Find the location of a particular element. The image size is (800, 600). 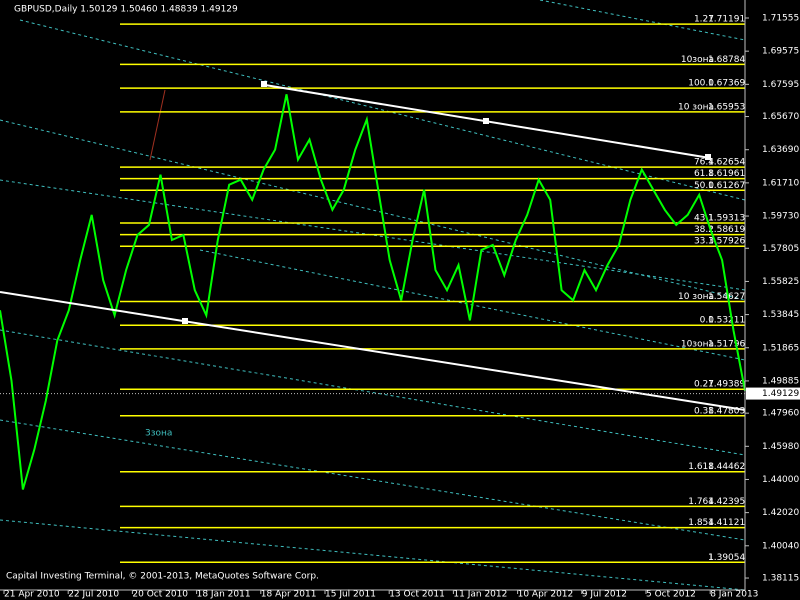

y-tick-label: 1.69575 is located at coordinates (780, 52).